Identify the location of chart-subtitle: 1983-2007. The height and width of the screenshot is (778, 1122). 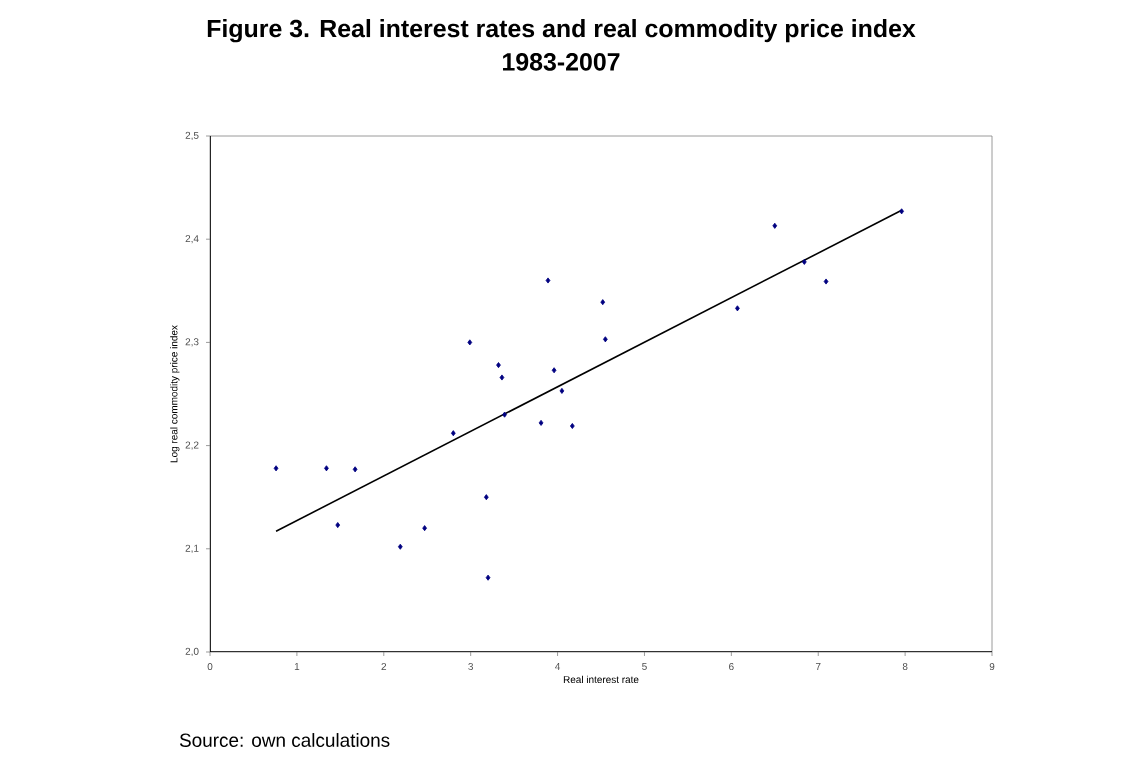
(561, 62).